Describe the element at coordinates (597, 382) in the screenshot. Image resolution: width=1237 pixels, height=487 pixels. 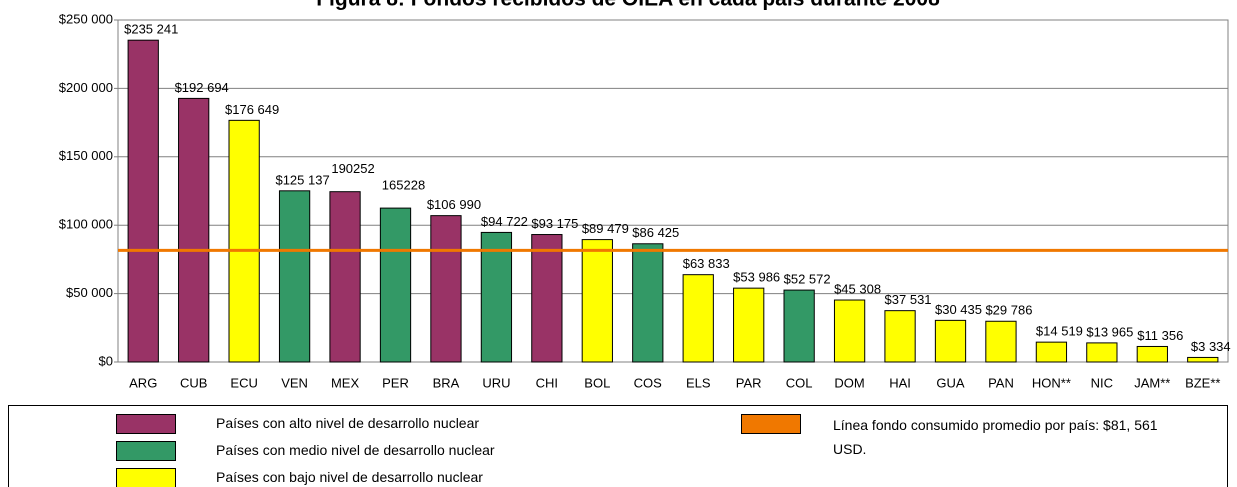
I see `x-tick-label: BOL` at that location.